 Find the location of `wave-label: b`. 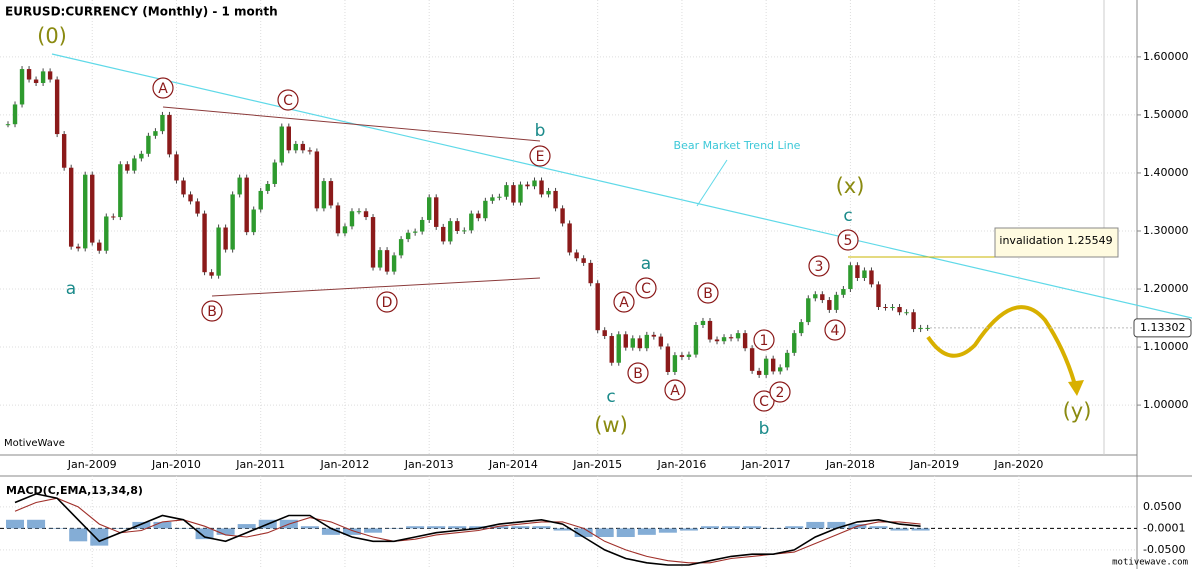

wave-label: b is located at coordinates (540, 131).